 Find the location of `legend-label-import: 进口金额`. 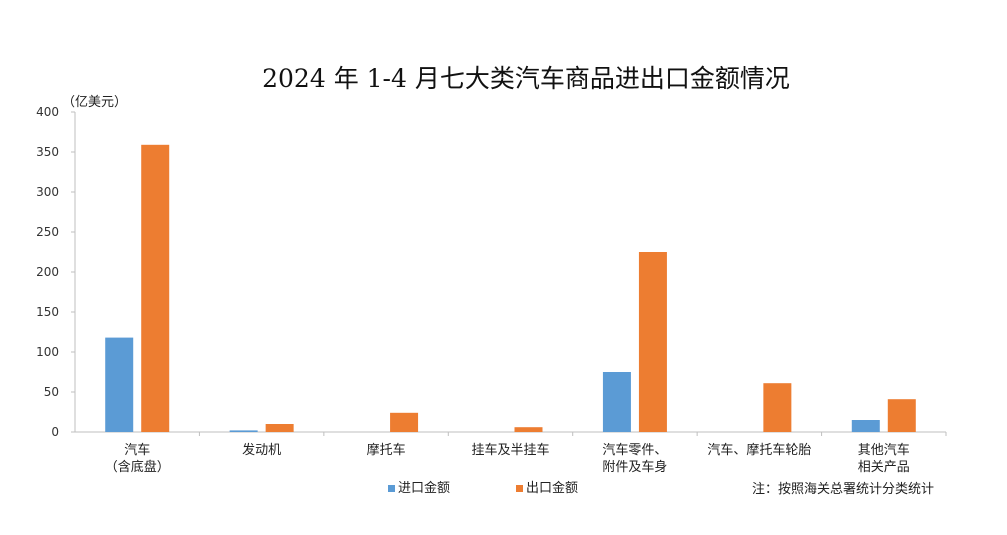

legend-label-import: 进口金额 is located at coordinates (424, 488).